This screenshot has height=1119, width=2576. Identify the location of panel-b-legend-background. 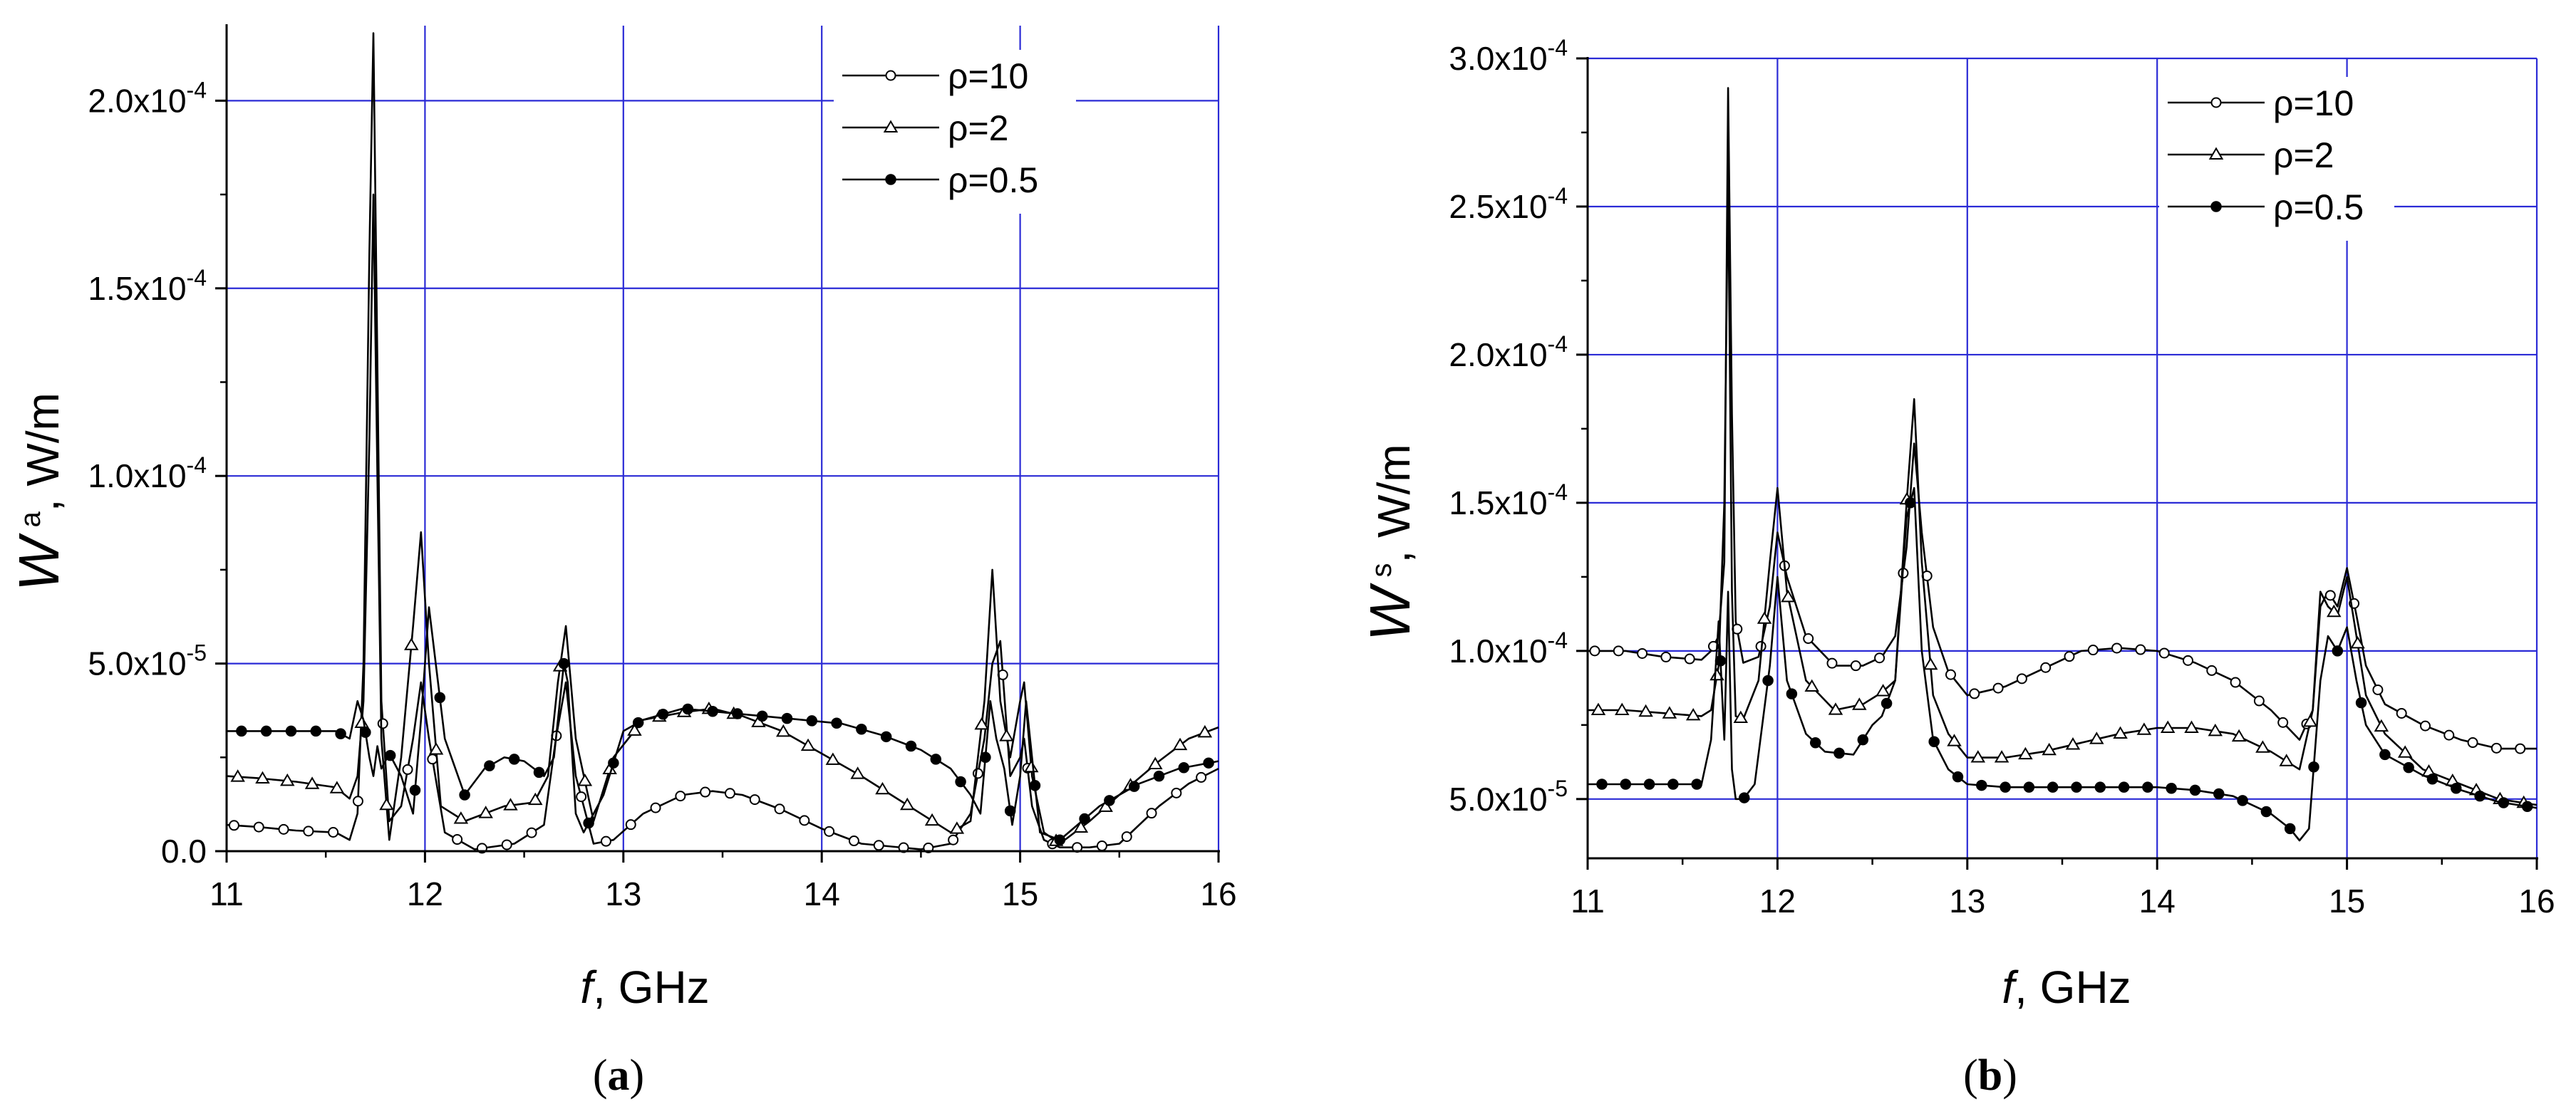
(2277, 159).